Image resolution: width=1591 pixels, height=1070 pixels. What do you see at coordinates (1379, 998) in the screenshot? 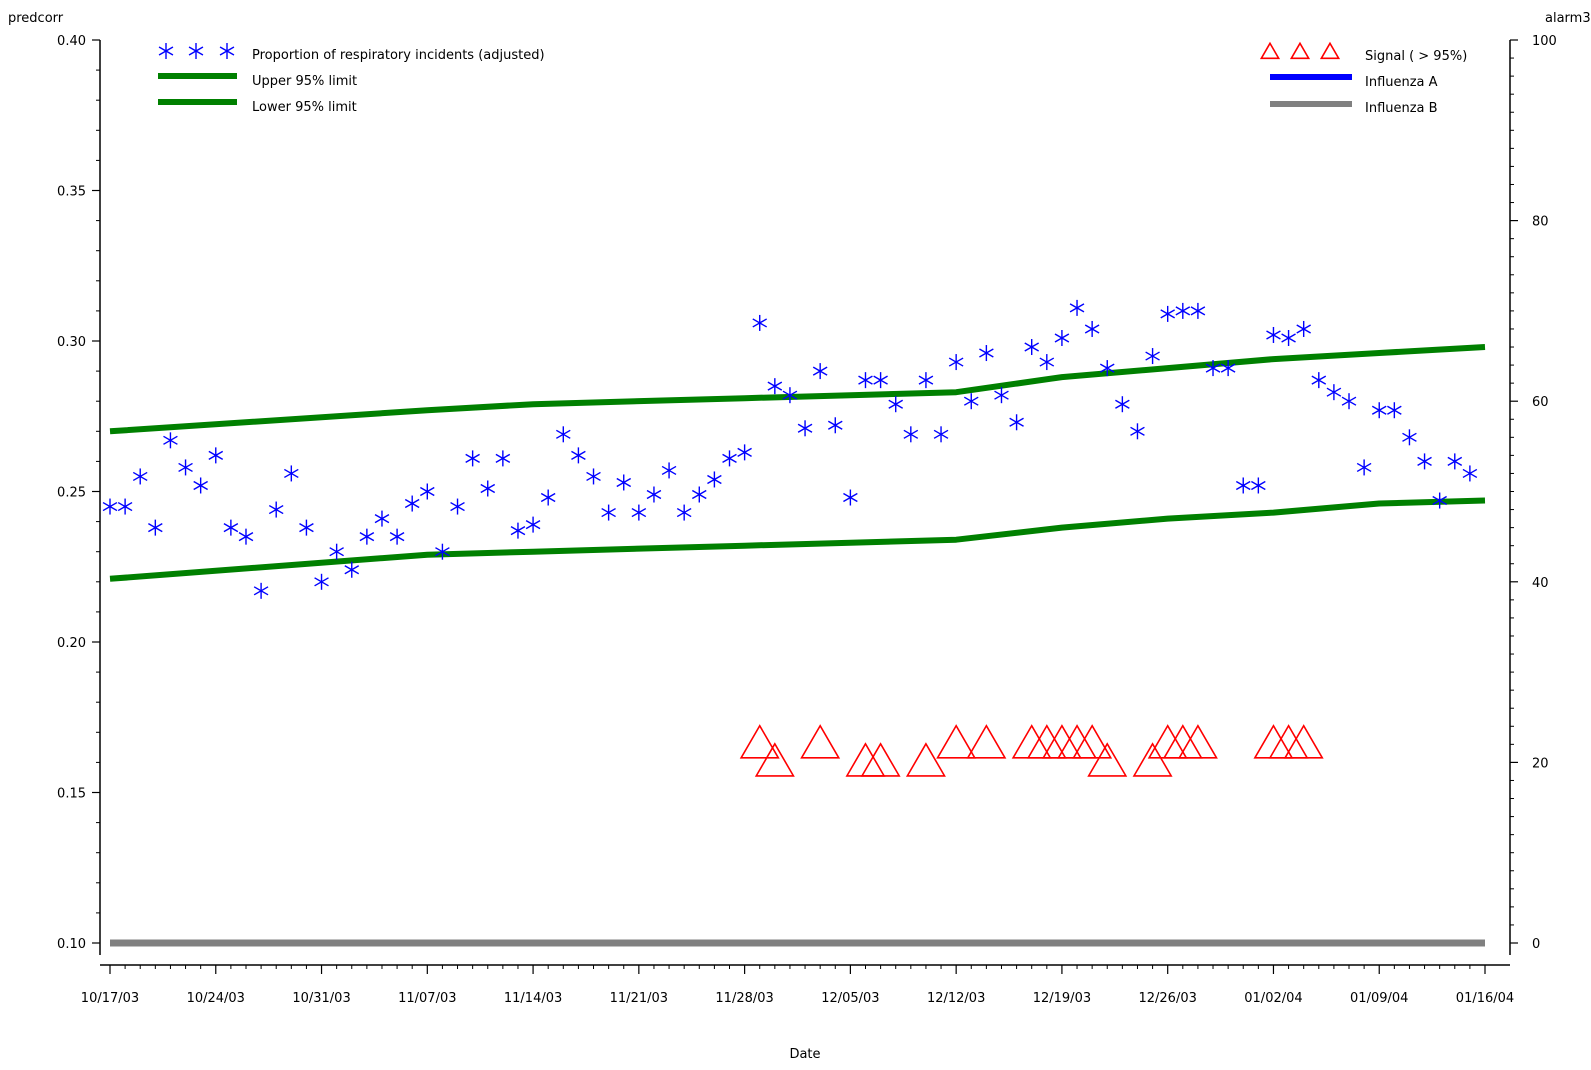
I see `x-tick-label: 01/09/04` at bounding box center [1379, 998].